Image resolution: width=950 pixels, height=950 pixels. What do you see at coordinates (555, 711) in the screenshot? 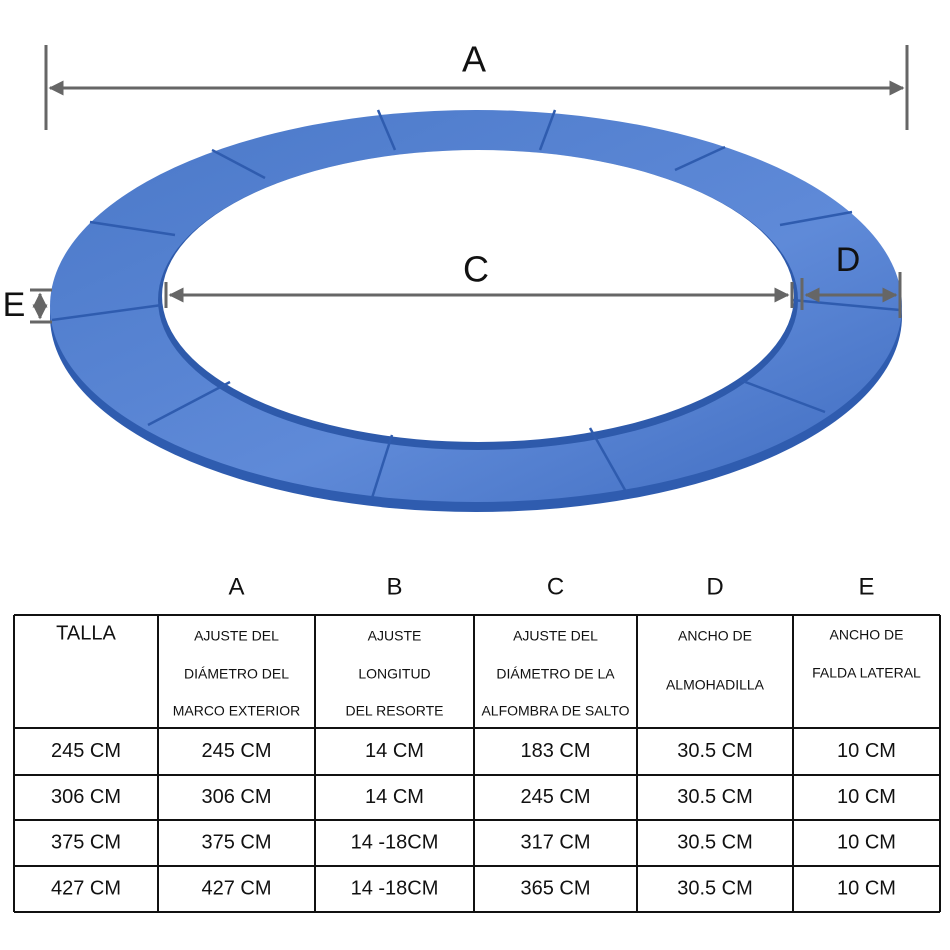
I see `header-text: ALFOMBRA DE SALTO` at bounding box center [555, 711].